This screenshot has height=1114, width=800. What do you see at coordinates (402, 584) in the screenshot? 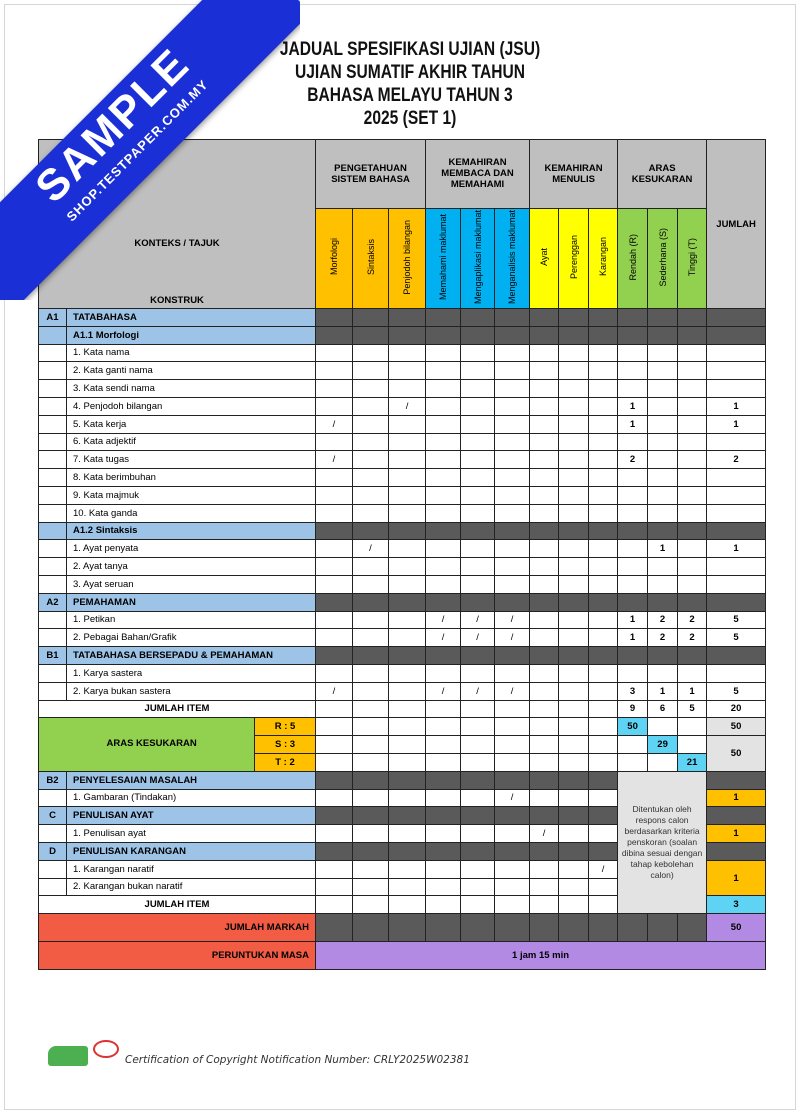
I see `item-row: 3. Ayat seruan` at bounding box center [402, 584].